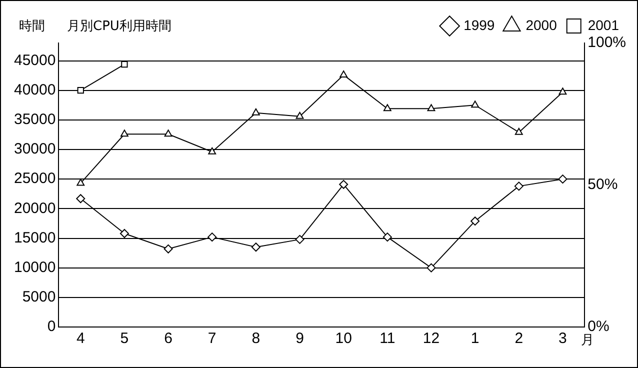 The width and height of the screenshot is (638, 368). I want to click on y2-tick-label: 100%, so click(607, 43).